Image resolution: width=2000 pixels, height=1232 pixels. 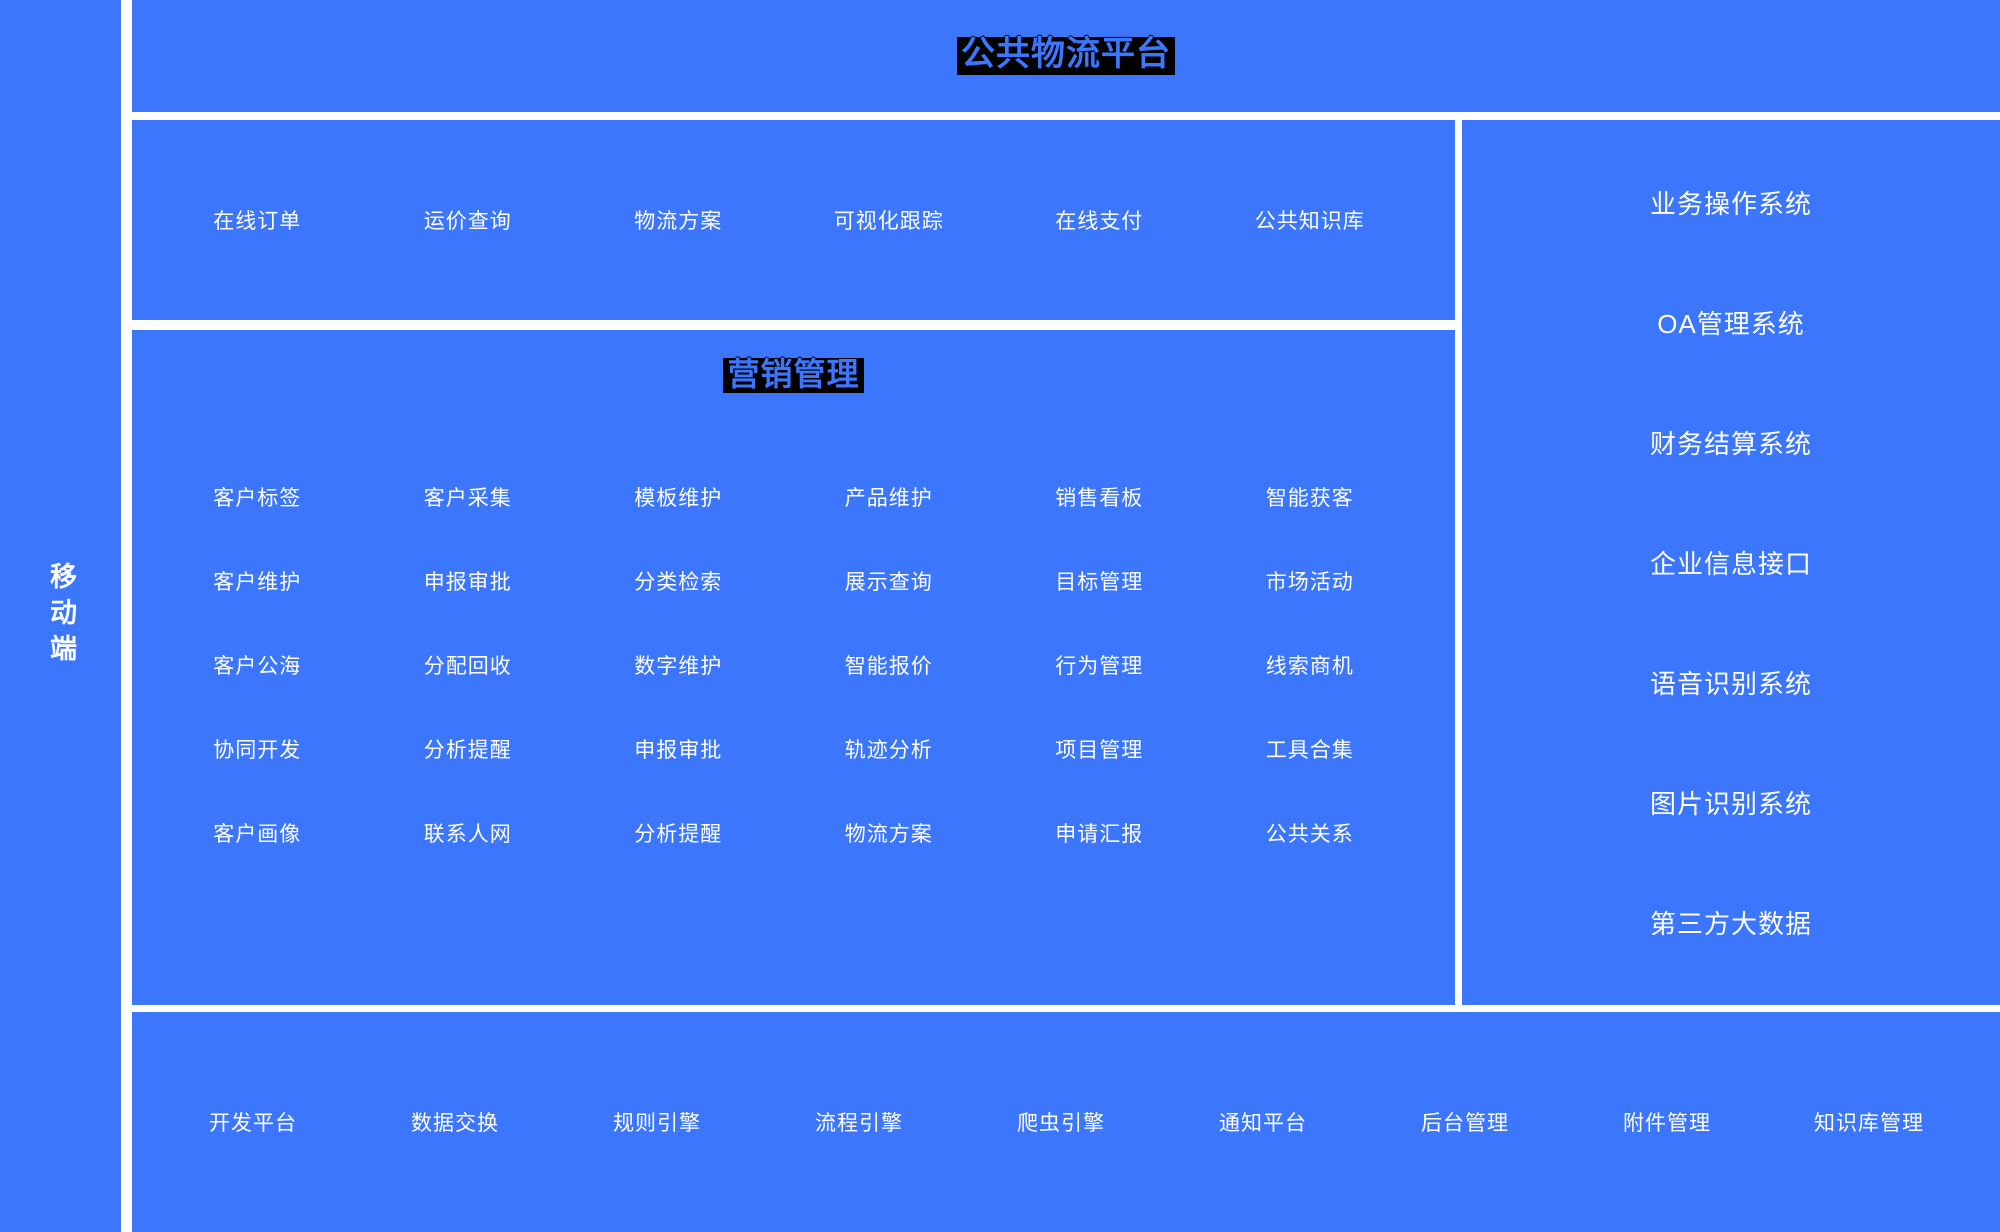 I want to click on marketing-item: 展示查询, so click(x=888, y=582).